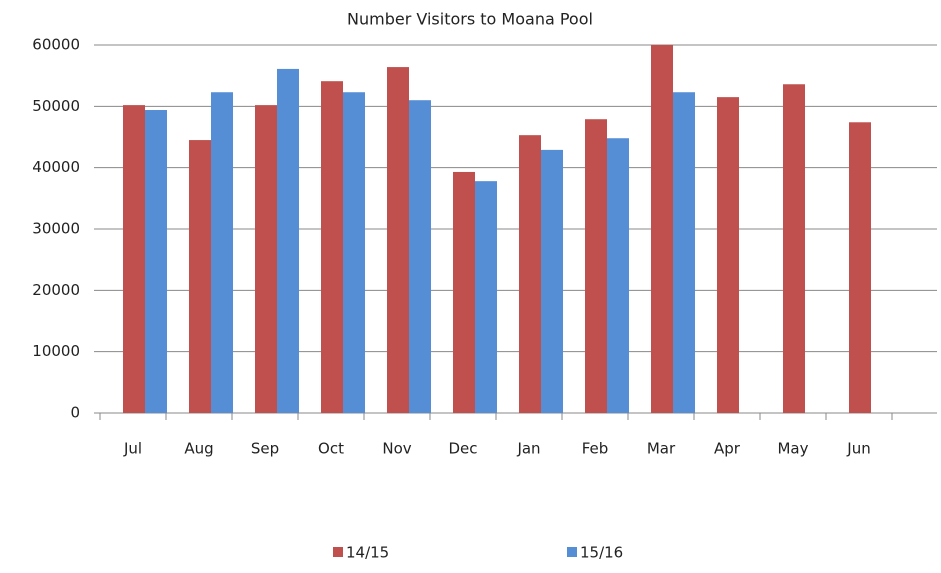  Describe the element at coordinates (331, 449) in the screenshot. I see `x-tick-label: Oct` at that location.